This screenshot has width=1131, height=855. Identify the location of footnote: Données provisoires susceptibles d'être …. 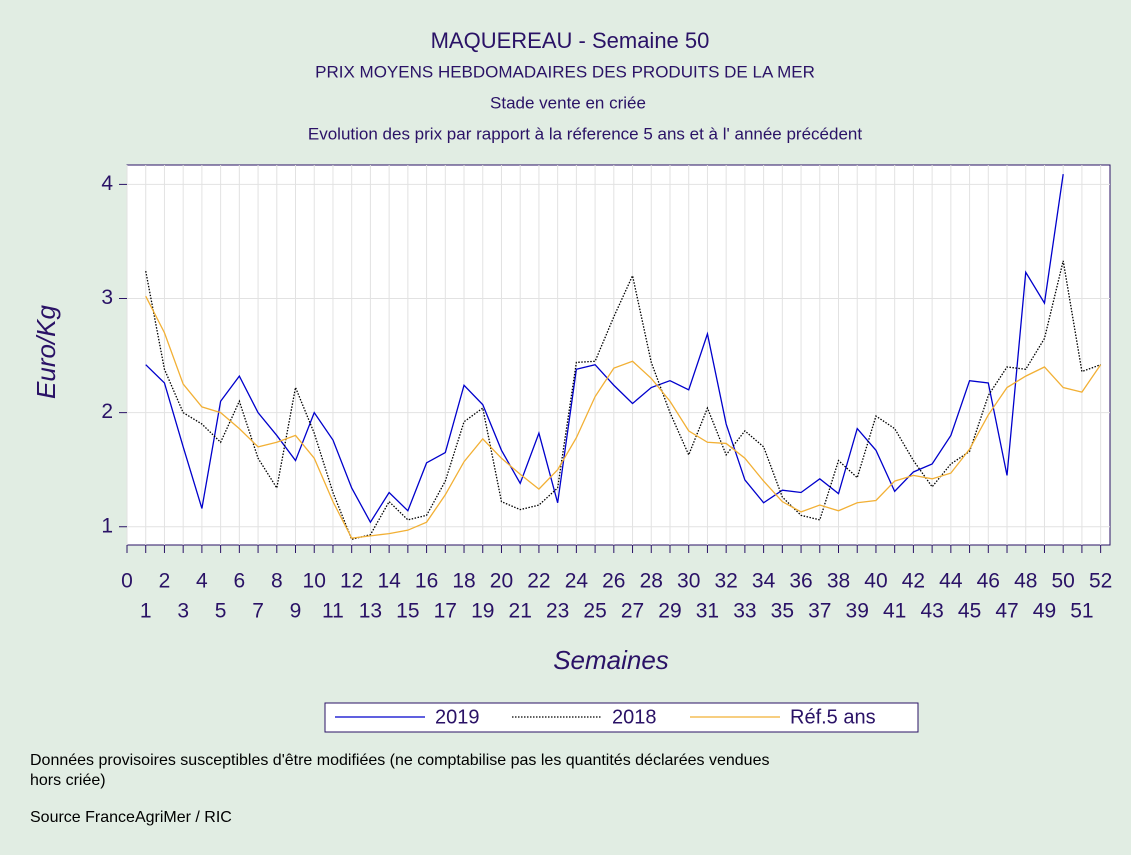
(399, 760).